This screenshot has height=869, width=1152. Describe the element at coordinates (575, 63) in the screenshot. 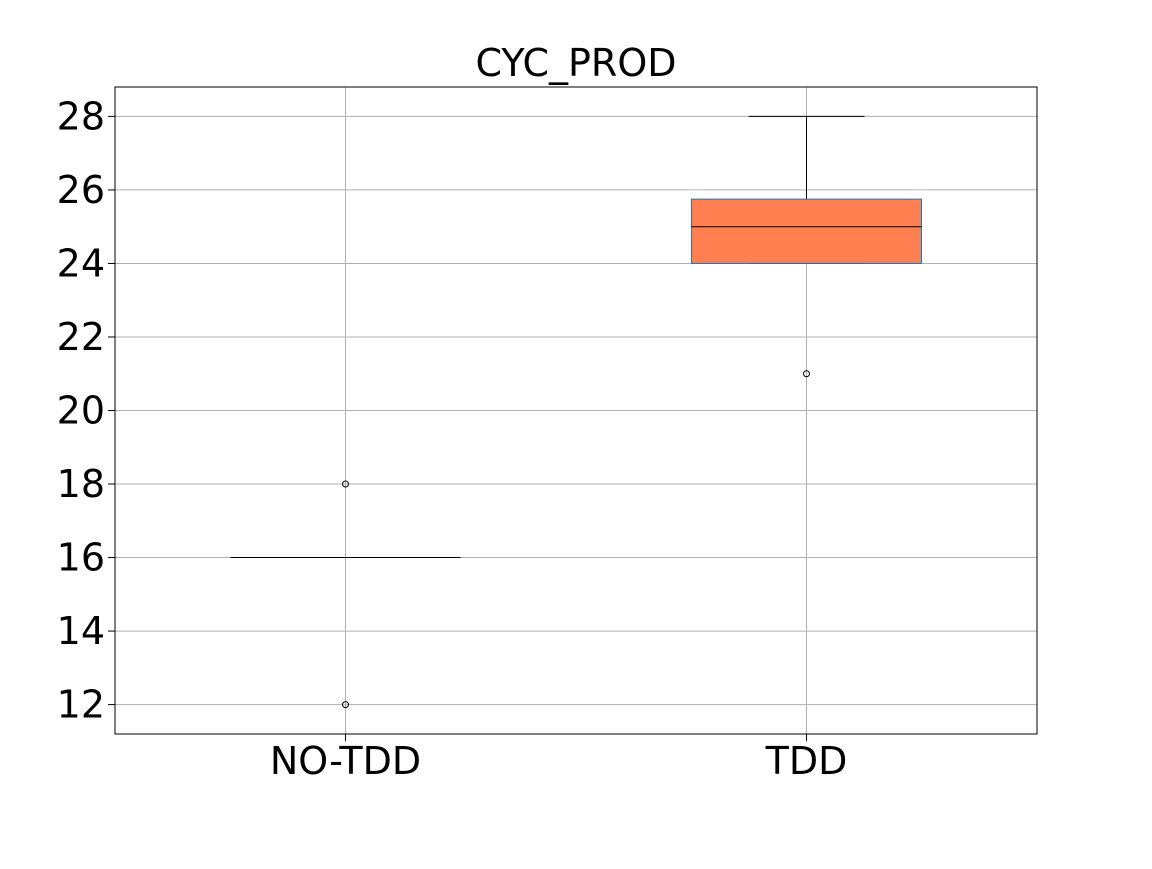

I see `chart-title: CYC_PROD` at that location.